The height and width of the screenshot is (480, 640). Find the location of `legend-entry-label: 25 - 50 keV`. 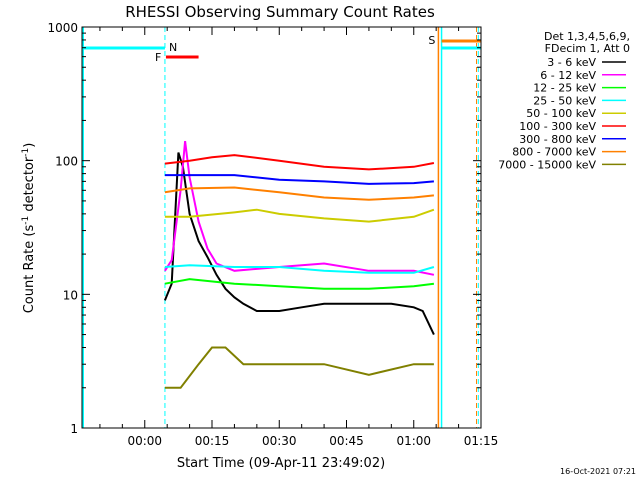

legend-entry-label: 25 - 50 keV is located at coordinates (564, 100).